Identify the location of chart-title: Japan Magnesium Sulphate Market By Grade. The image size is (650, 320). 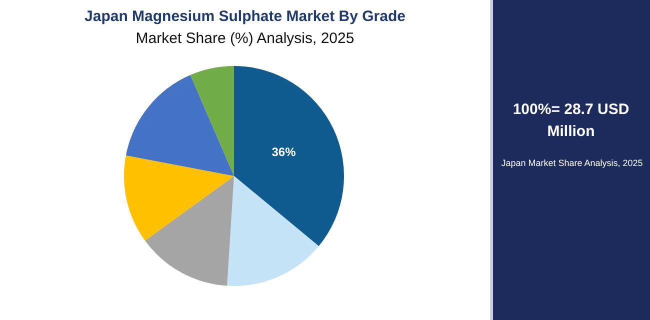
(245, 16).